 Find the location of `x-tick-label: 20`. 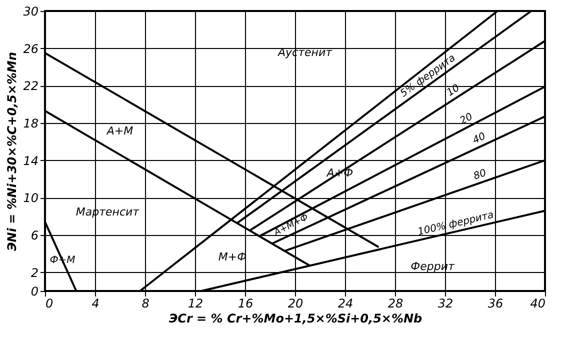

x-tick-label: 20 is located at coordinates (296, 303).